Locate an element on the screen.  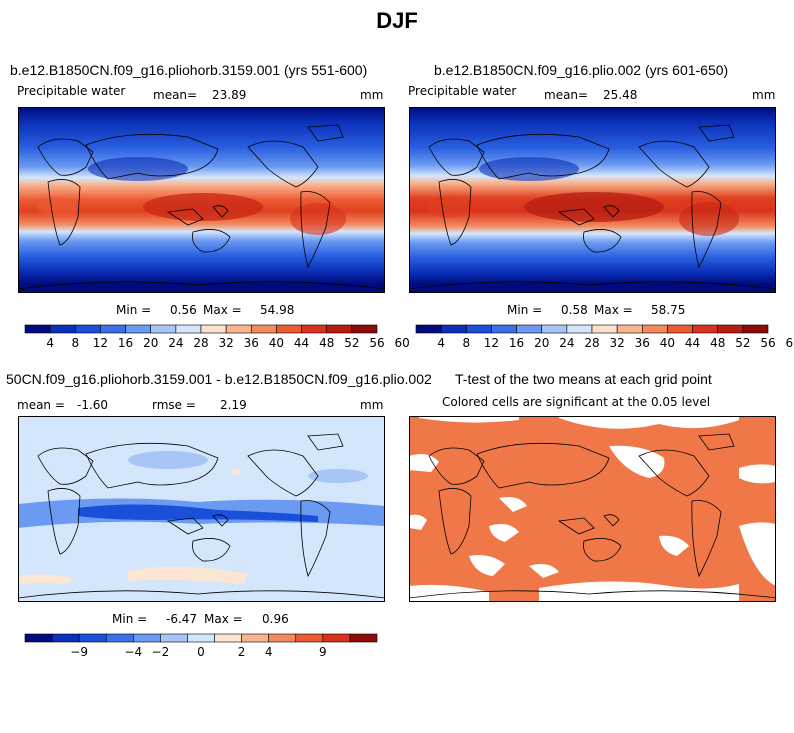
panel-2-units: mm is located at coordinates (764, 95).